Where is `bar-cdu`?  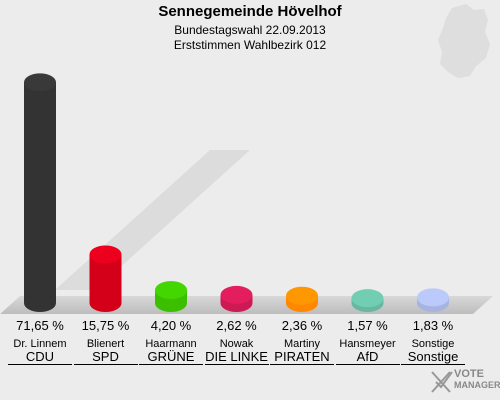
bar-cdu is located at coordinates (40, 192).